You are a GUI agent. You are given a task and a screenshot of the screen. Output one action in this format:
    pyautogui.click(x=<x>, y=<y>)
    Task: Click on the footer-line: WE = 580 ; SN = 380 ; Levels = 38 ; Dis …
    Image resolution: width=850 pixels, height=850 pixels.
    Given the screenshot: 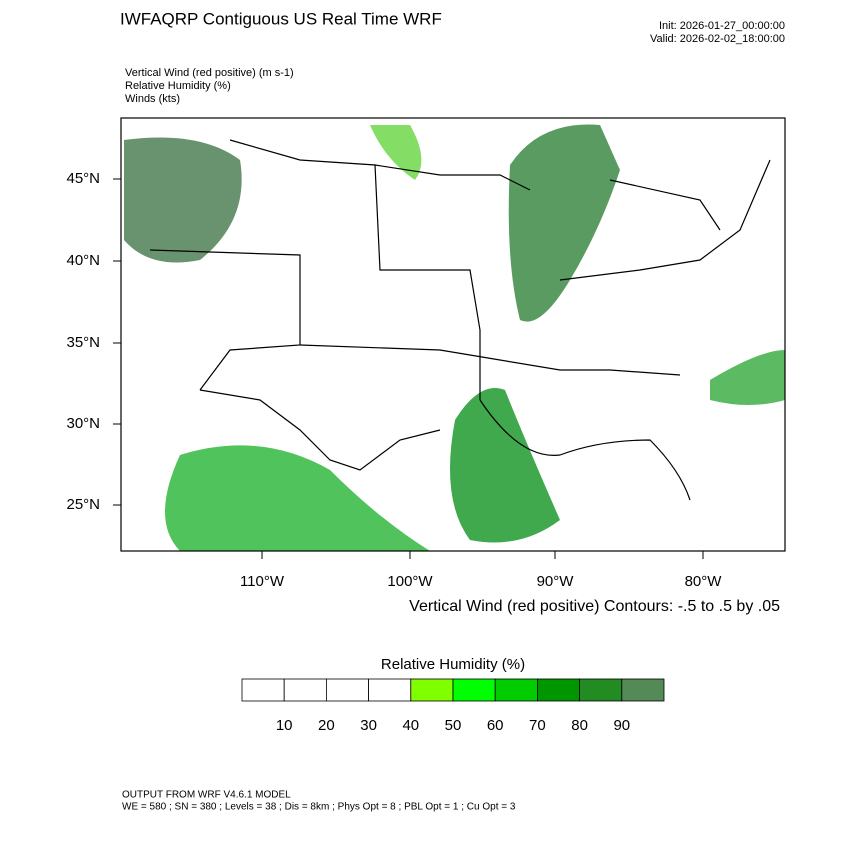 What is the action you would take?
    pyautogui.click(x=319, y=807)
    